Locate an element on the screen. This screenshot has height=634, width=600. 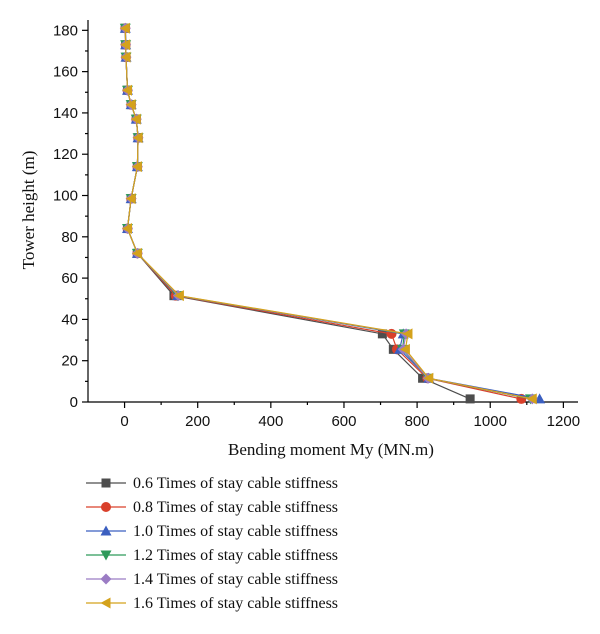
y-tick-label: 180 is located at coordinates (65, 30).